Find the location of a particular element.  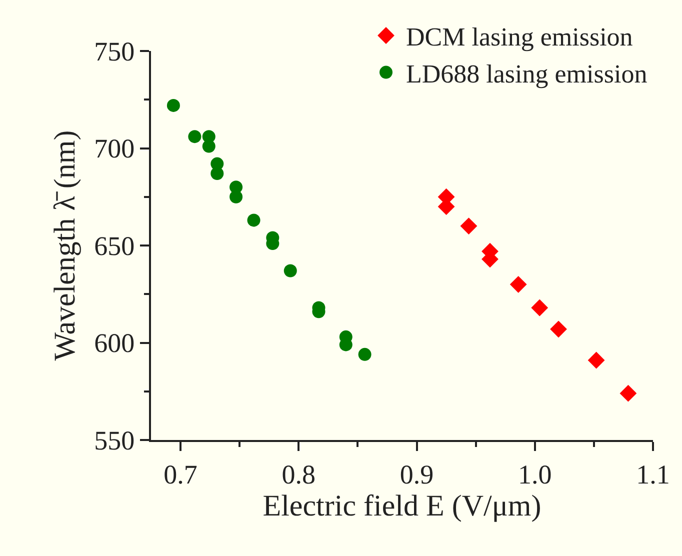

y-tick-label: 550 is located at coordinates (114, 440).